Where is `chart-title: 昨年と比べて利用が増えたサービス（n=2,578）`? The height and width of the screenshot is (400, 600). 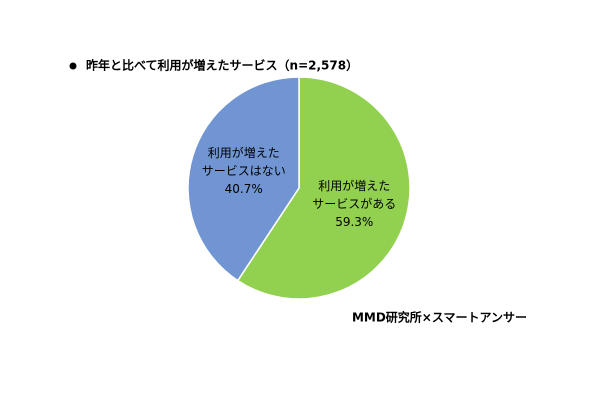
chart-title: 昨年と比べて利用が増えたサービス（n=2,578） is located at coordinates (222, 65).